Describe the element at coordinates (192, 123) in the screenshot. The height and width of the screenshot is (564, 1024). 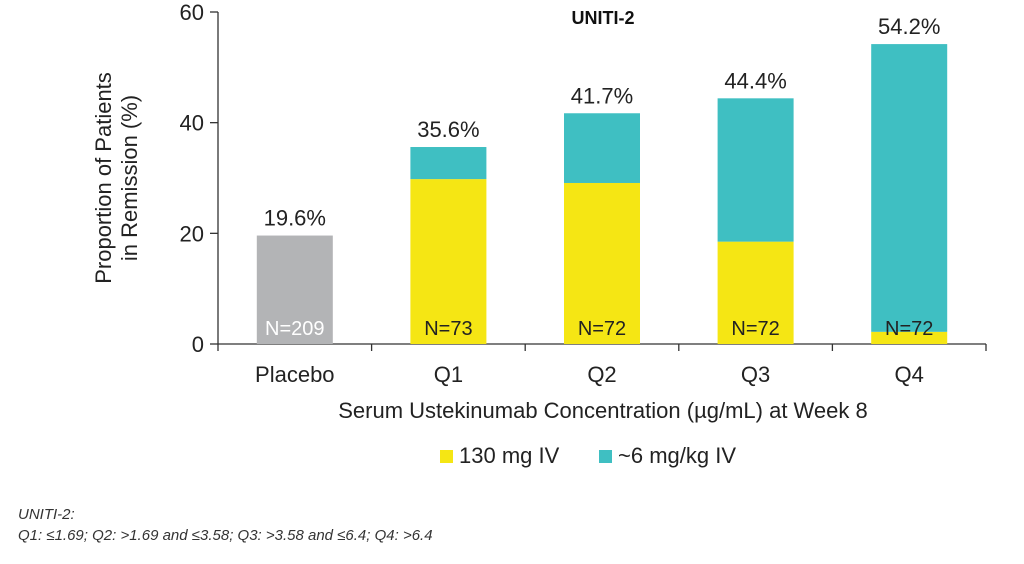
I see `y-tick-label: 40` at that location.